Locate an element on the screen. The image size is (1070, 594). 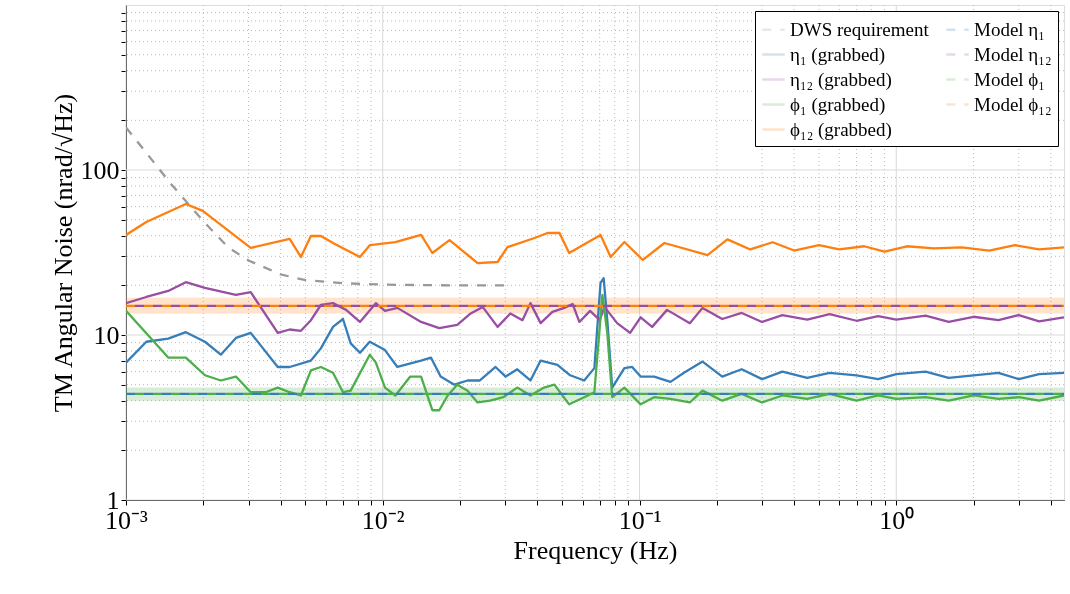
legend-label: ϕ₁₂ (grabbed) is located at coordinates (841, 129).